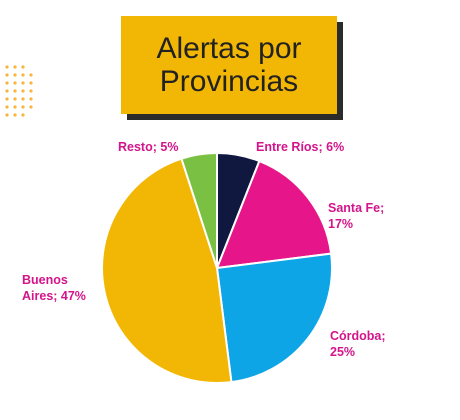 This screenshot has height=420, width=460. What do you see at coordinates (148, 147) in the screenshot?
I see `slice-label: Resto; 5%` at bounding box center [148, 147].